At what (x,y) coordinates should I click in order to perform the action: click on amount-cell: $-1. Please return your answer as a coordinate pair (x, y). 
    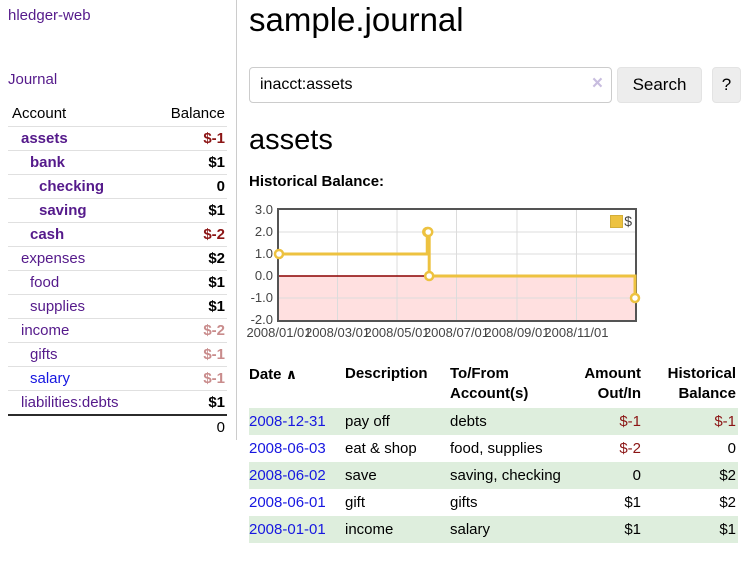
    Looking at the image, I should click on (630, 421).